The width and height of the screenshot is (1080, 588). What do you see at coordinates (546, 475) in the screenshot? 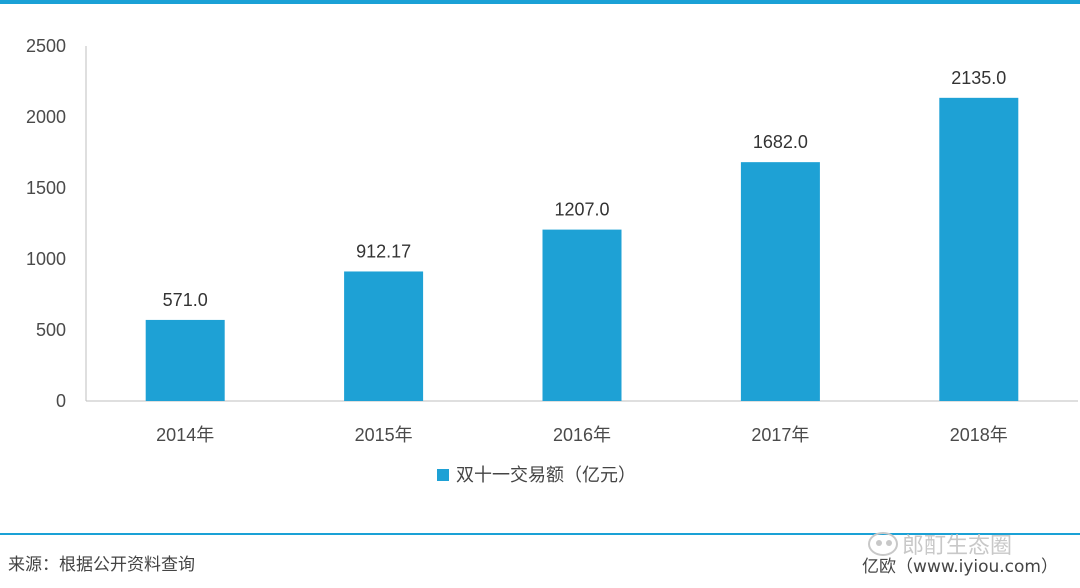
I see `legend-label: 双十一交易额（亿元）` at bounding box center [546, 475].